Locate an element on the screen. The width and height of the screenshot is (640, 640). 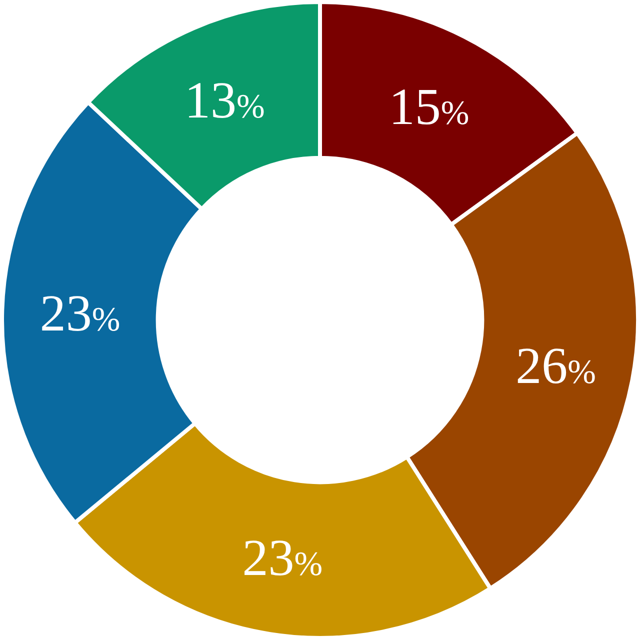
data-label: 13% is located at coordinates (224, 101).